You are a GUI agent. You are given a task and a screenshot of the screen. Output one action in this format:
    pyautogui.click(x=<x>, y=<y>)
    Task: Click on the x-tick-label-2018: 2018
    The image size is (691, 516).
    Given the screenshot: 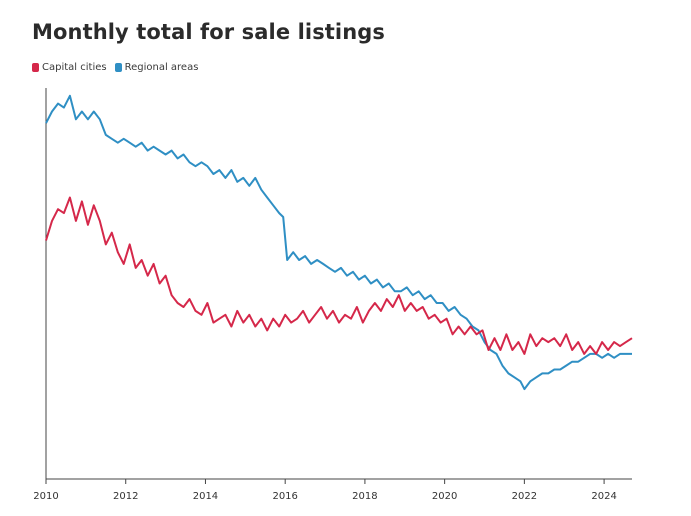 What is the action you would take?
    pyautogui.click(x=364, y=496)
    